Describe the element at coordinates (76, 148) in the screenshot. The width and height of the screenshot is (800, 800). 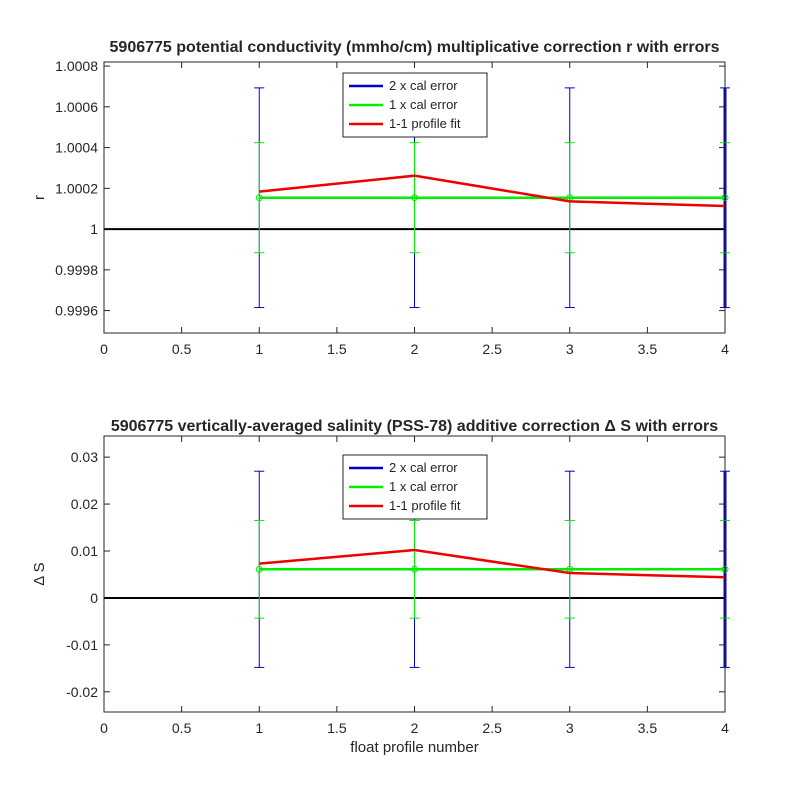
I see `y-tick-label: 1.0004` at that location.